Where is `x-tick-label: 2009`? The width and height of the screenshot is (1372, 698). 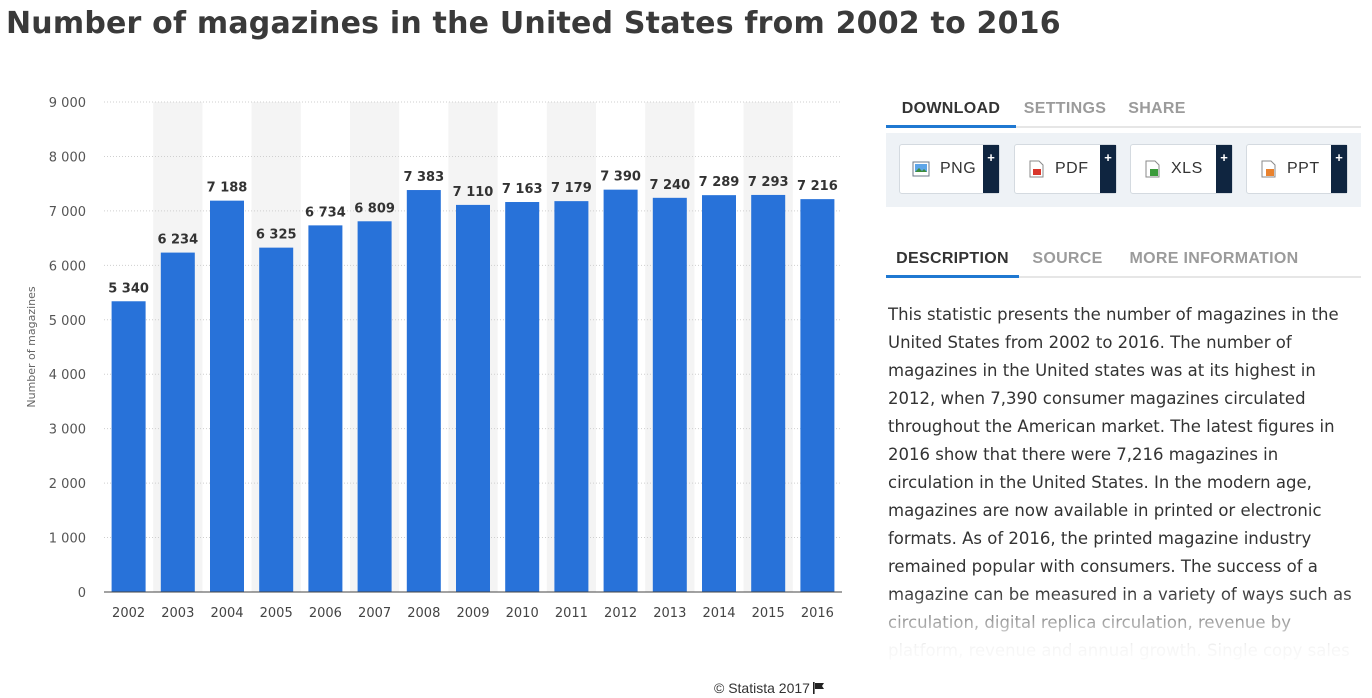
x-tick-label: 2009 is located at coordinates (472, 613).